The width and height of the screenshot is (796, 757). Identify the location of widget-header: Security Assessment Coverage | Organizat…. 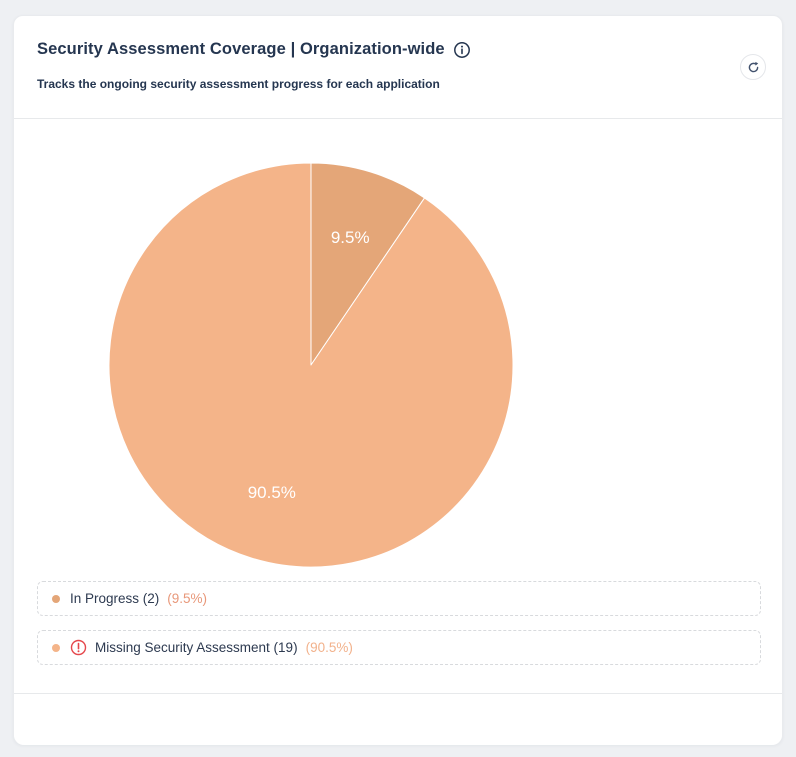
(254, 49).